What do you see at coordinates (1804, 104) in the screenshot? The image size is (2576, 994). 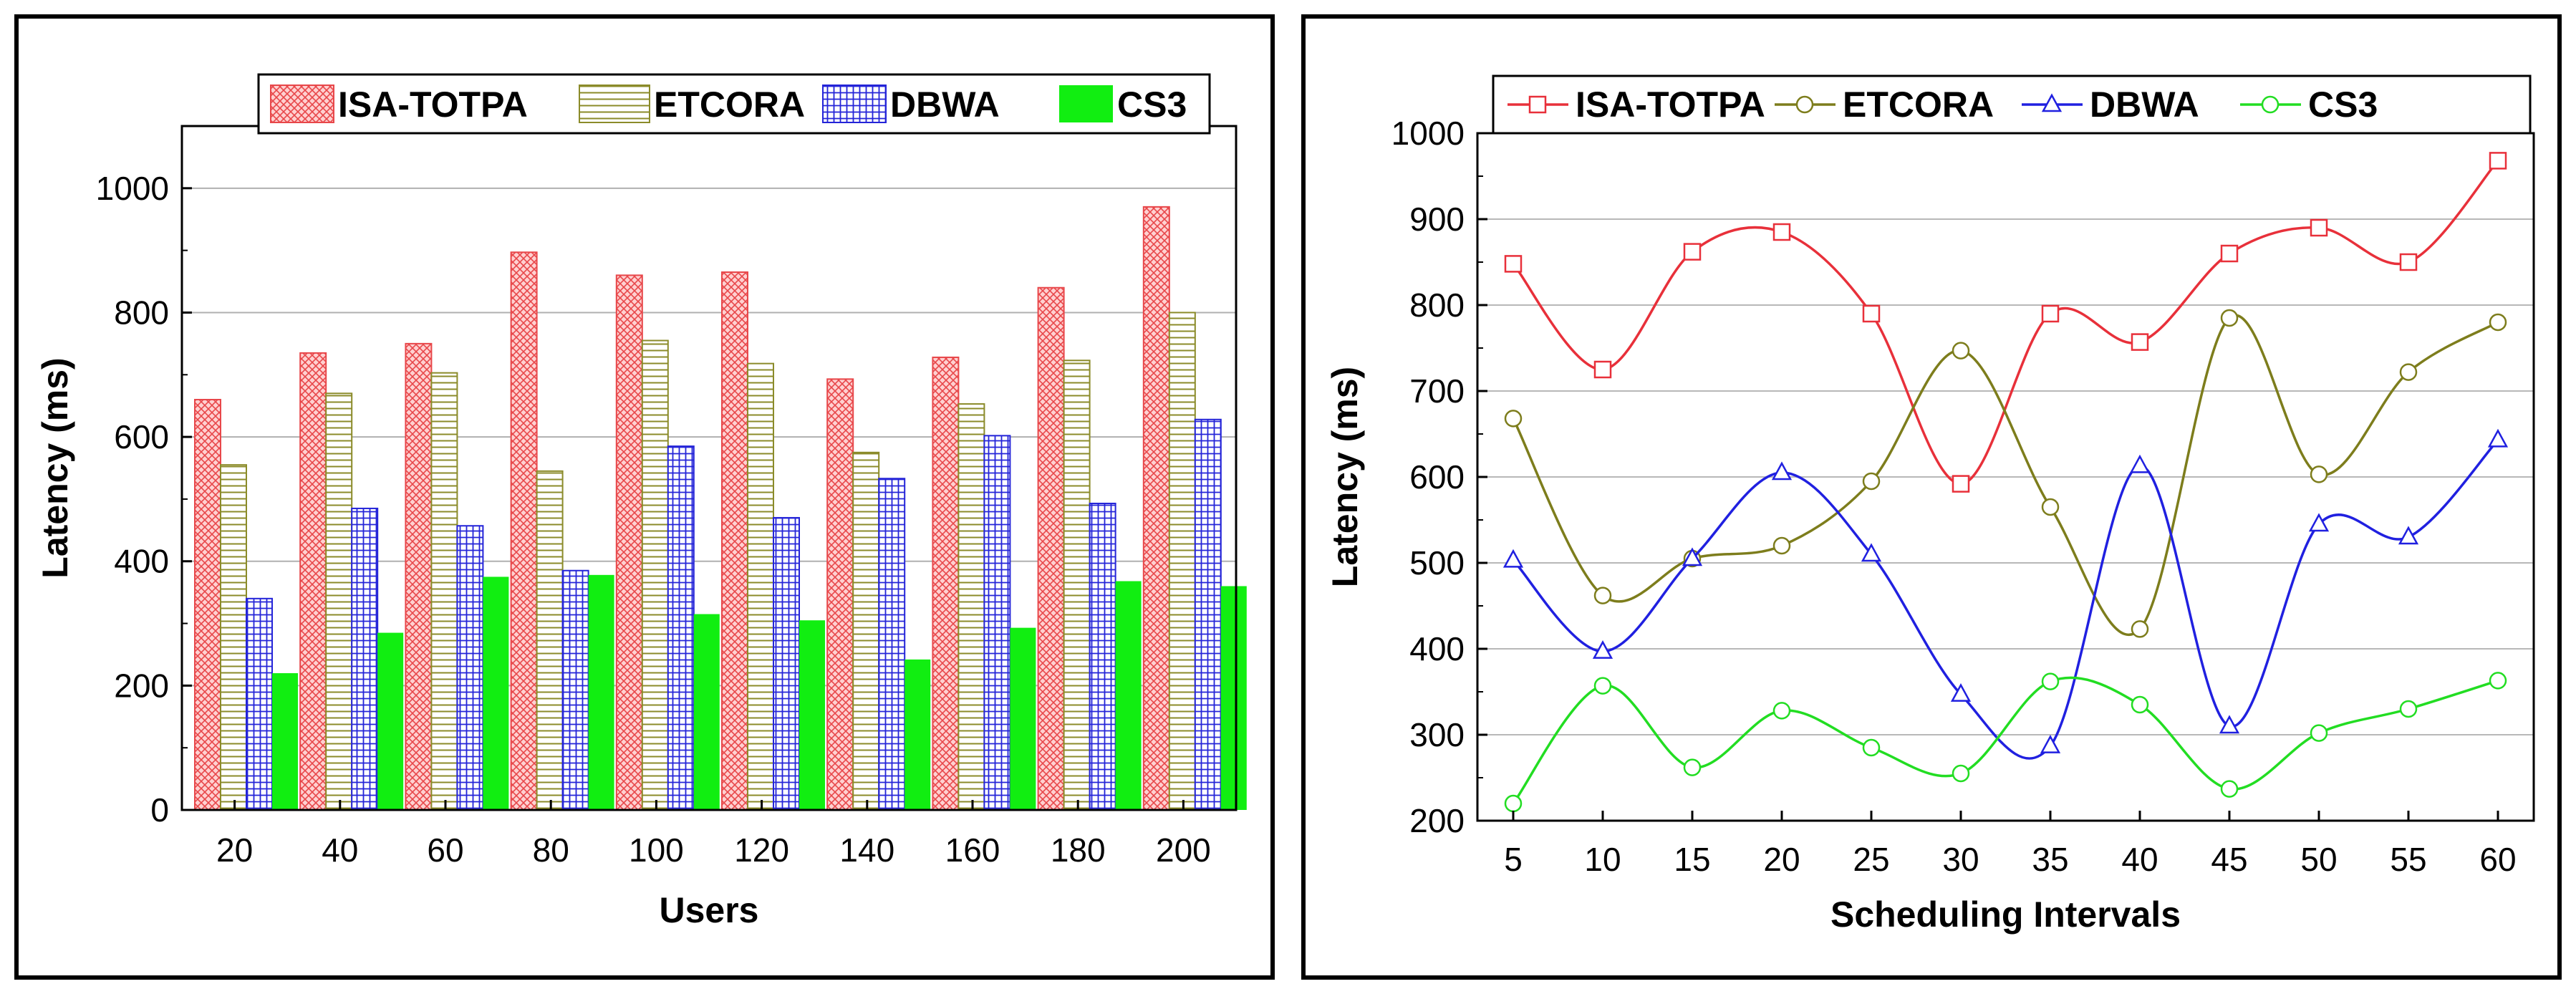 I see `legend-marker-etcora` at bounding box center [1804, 104].